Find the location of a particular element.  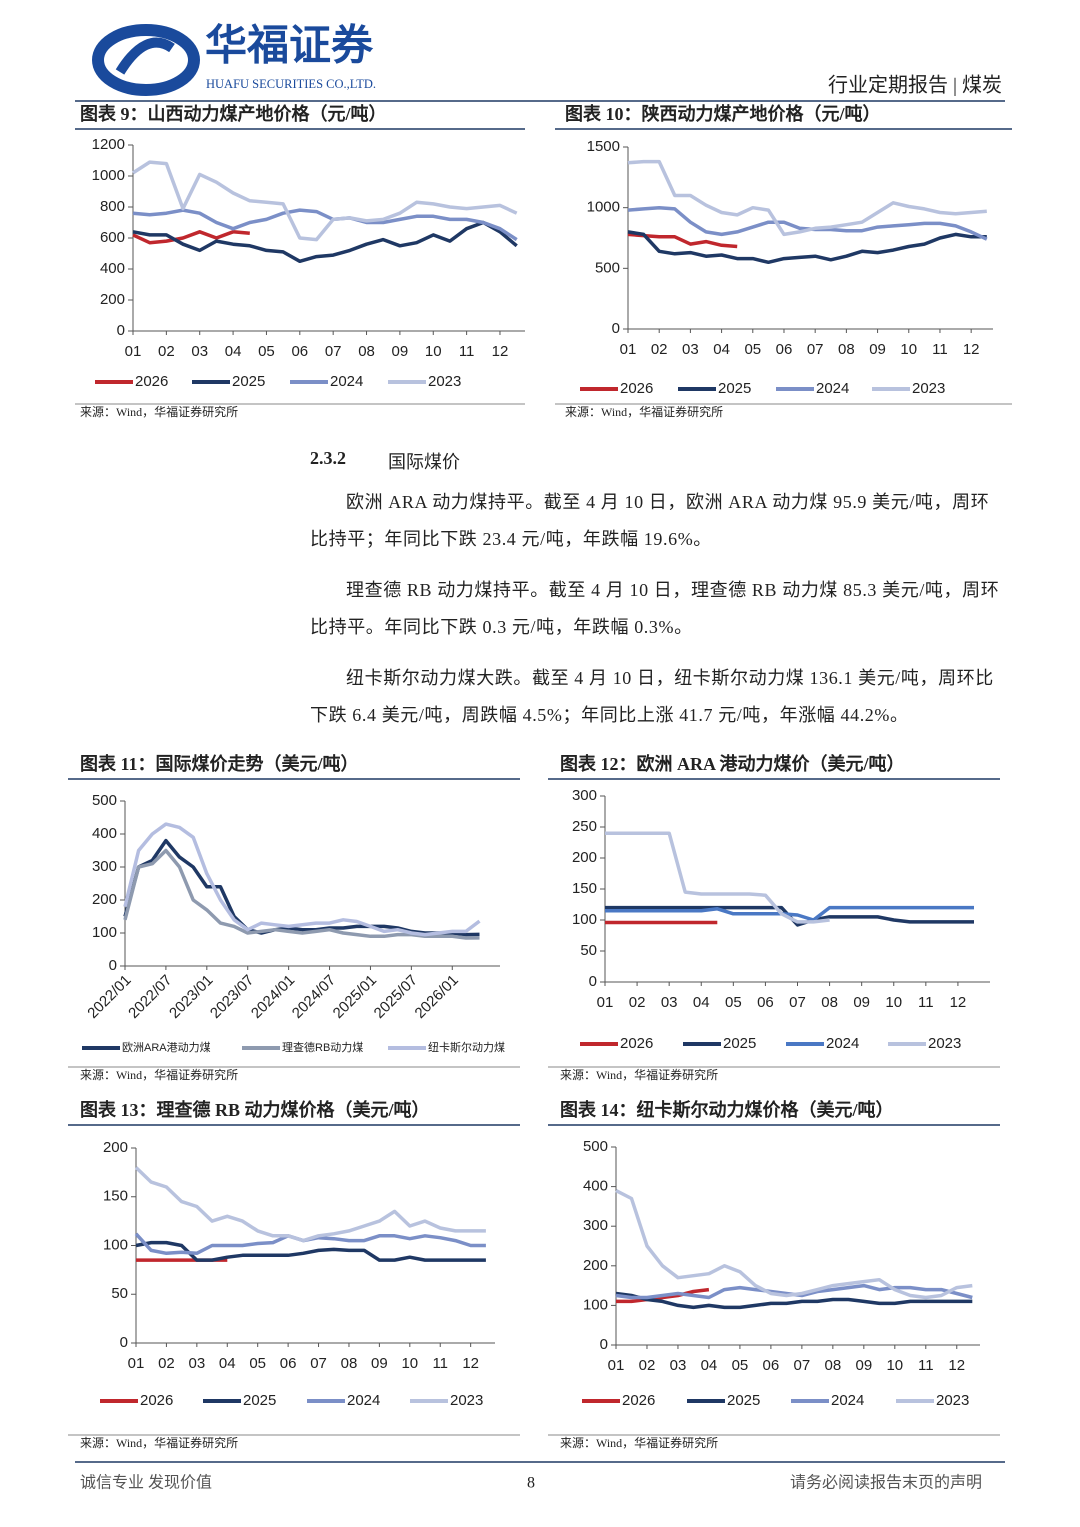

x-tick-label: 2025/01 is located at coordinates (355, 997).